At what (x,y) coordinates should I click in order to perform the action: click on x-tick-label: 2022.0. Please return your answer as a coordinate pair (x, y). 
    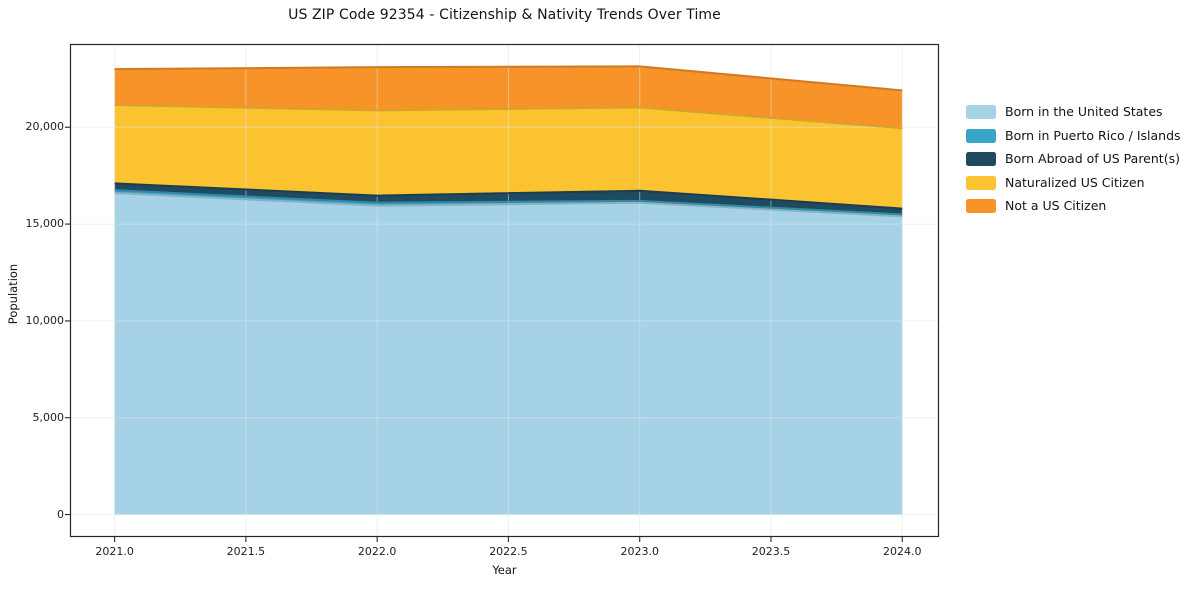
    Looking at the image, I should click on (377, 551).